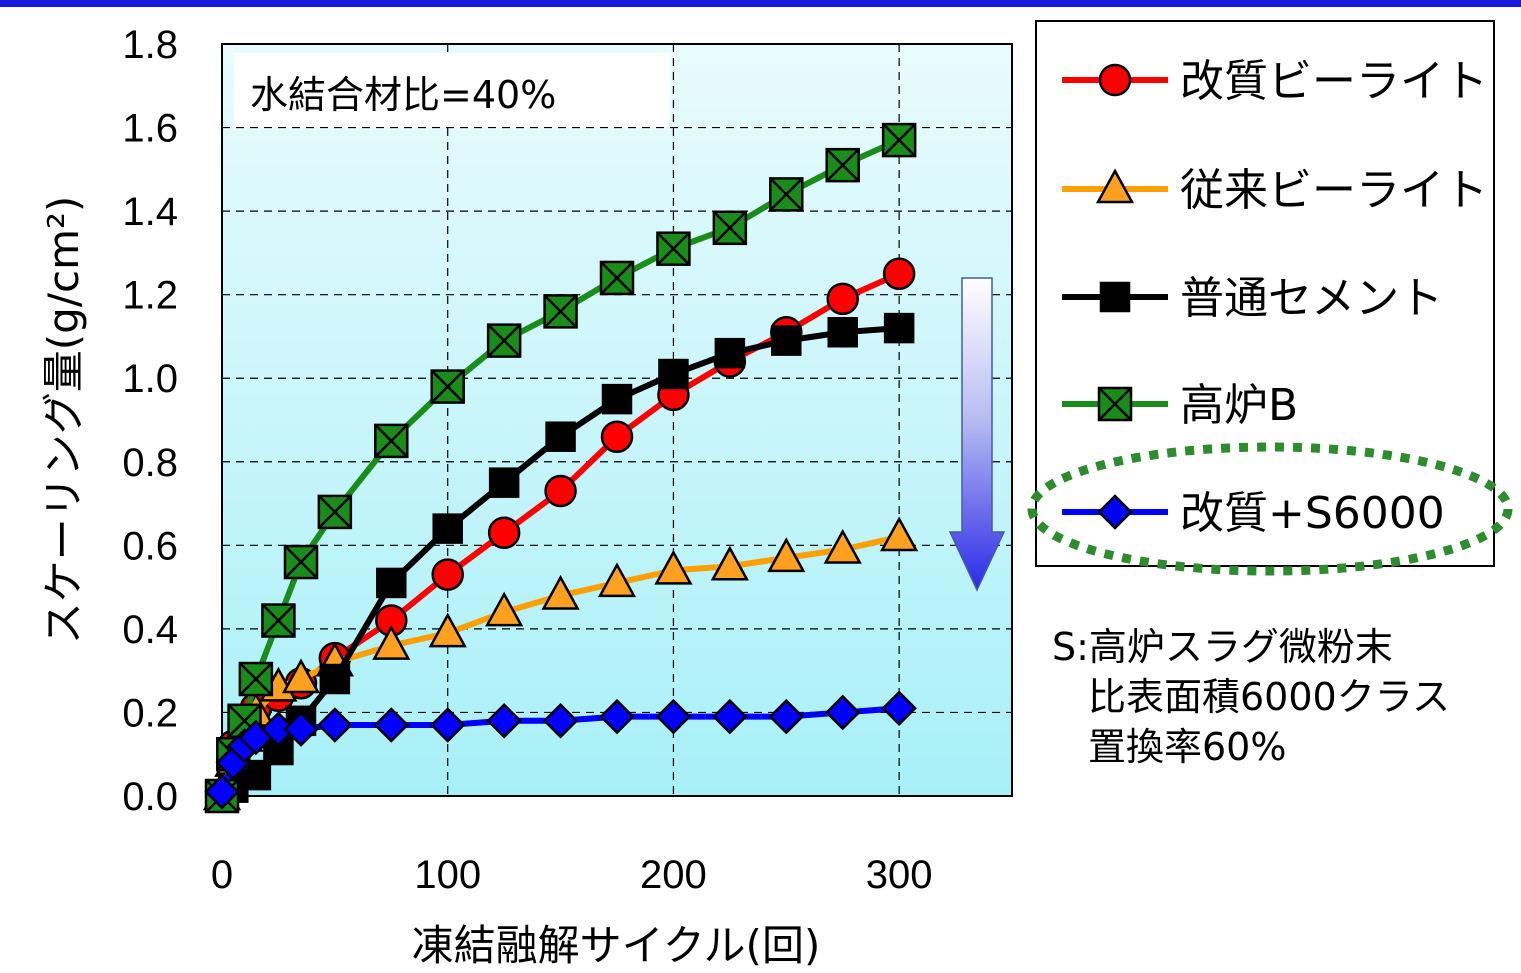 Image resolution: width=1521 pixels, height=973 pixels. What do you see at coordinates (1222, 647) in the screenshot?
I see `note-line: S:高炉スラグ微粉末` at bounding box center [1222, 647].